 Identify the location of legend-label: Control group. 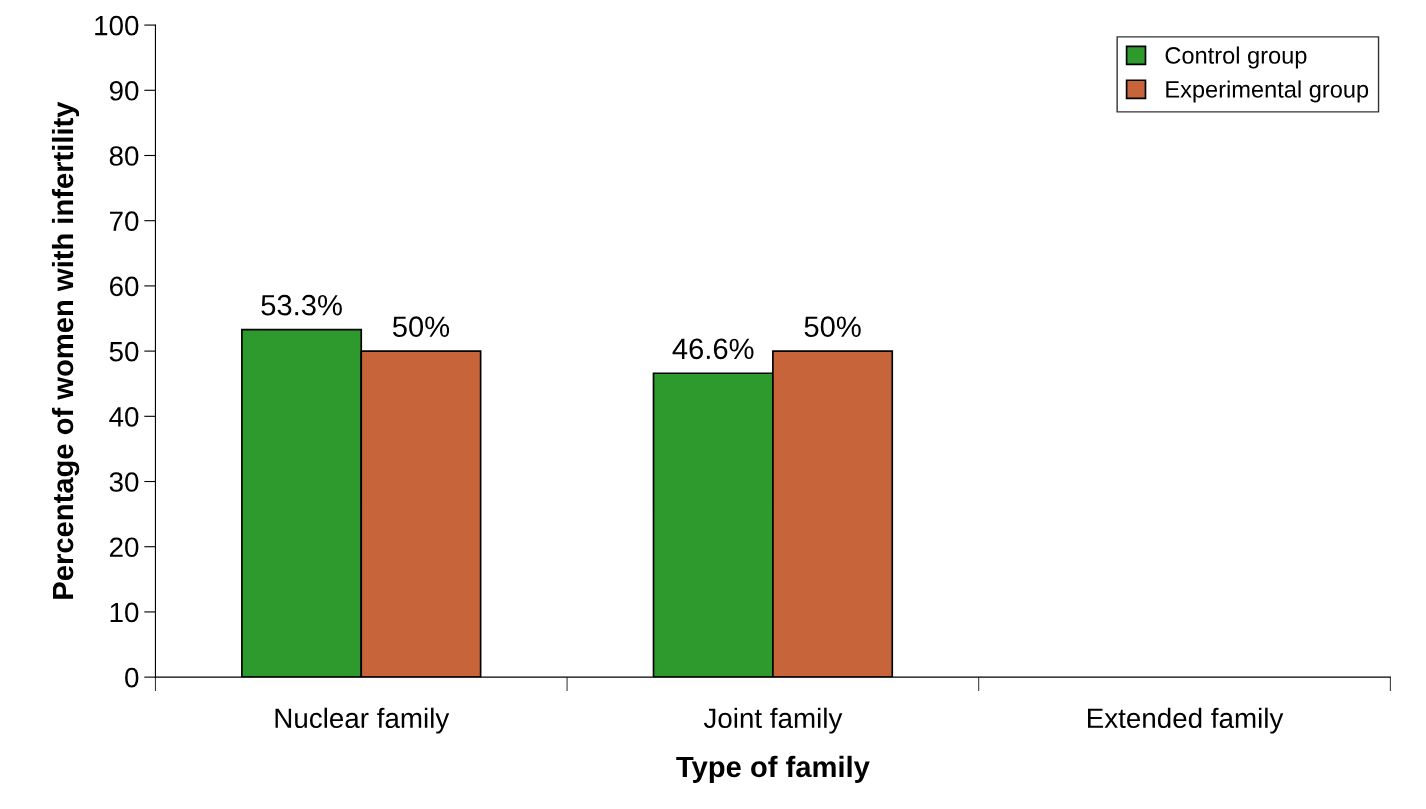
(1236, 57).